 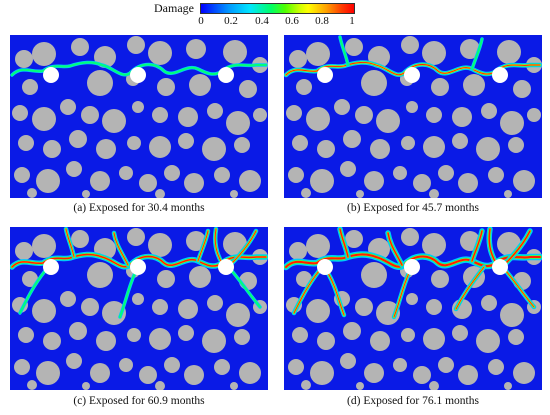 What do you see at coordinates (413, 208) in the screenshot?
I see `panel-b-caption: (b) Exposed for 45.7 months` at bounding box center [413, 208].